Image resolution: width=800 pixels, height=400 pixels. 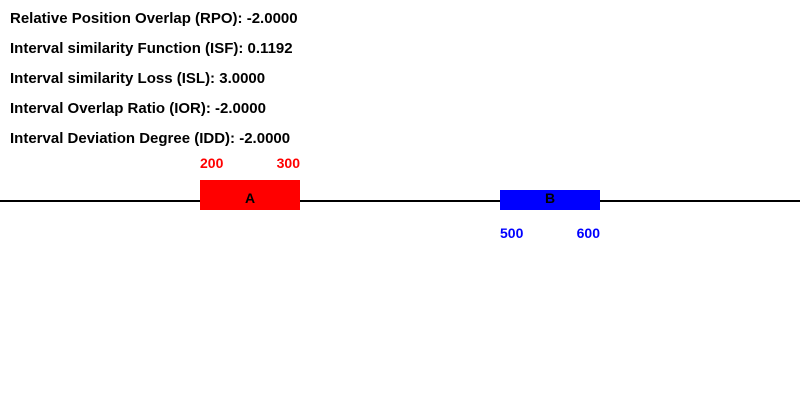 I want to click on metric-line: Interval similarity Loss (ISL): 3.0000, so click(x=137, y=78).